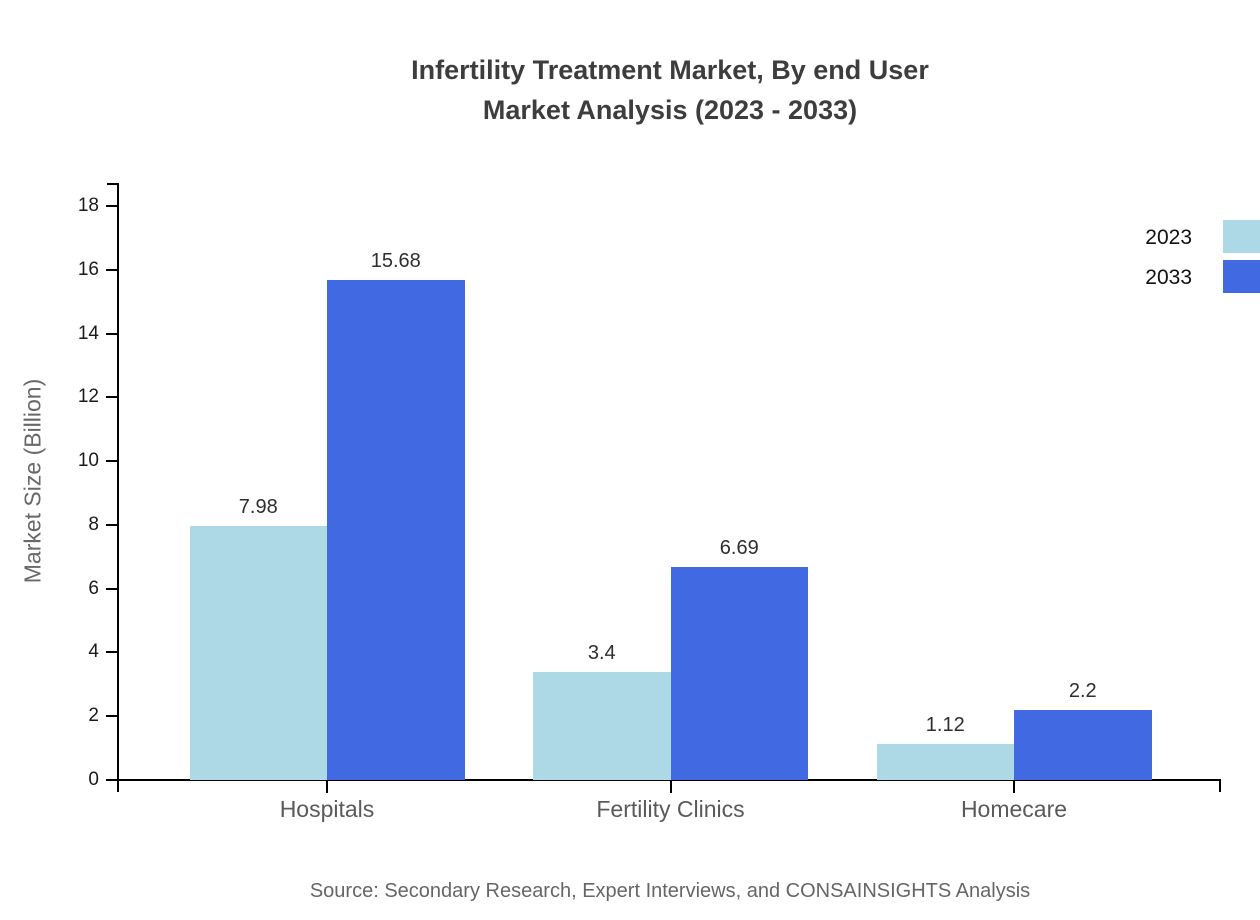  What do you see at coordinates (1241, 276) in the screenshot?
I see `legend-swatch-2033` at bounding box center [1241, 276].